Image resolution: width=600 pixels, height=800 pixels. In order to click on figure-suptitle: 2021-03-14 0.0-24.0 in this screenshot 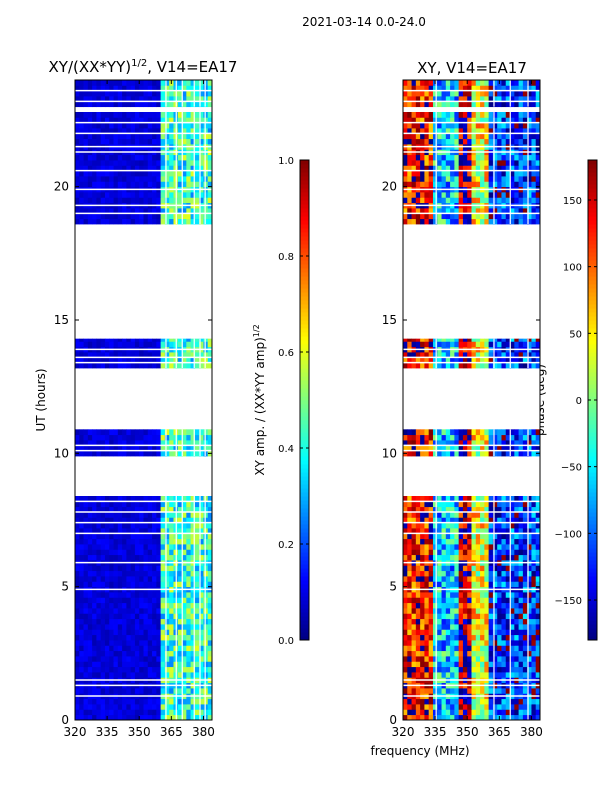, I will do `click(364, 22)`.